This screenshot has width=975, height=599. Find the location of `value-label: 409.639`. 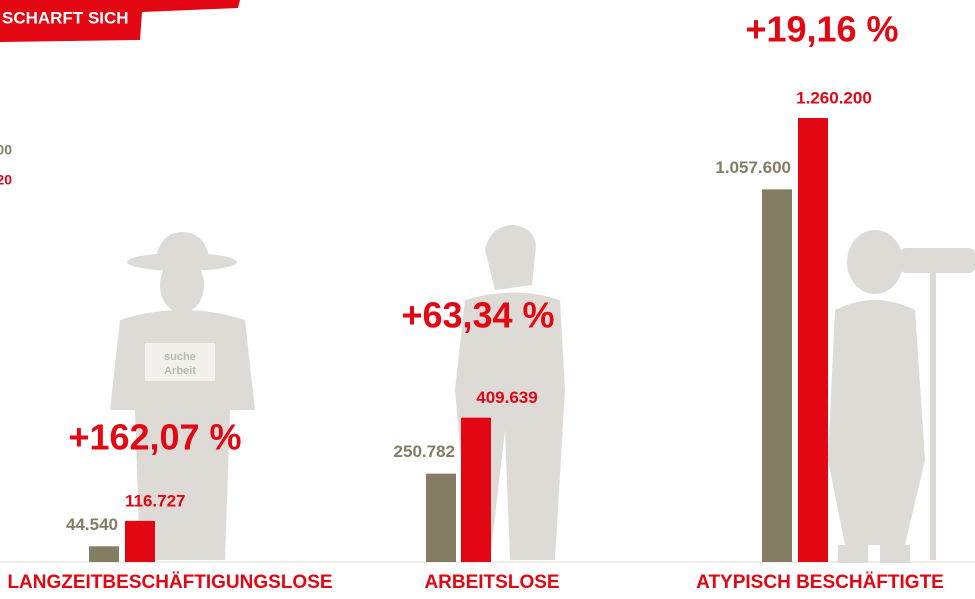

value-label: 409.639 is located at coordinates (506, 397).